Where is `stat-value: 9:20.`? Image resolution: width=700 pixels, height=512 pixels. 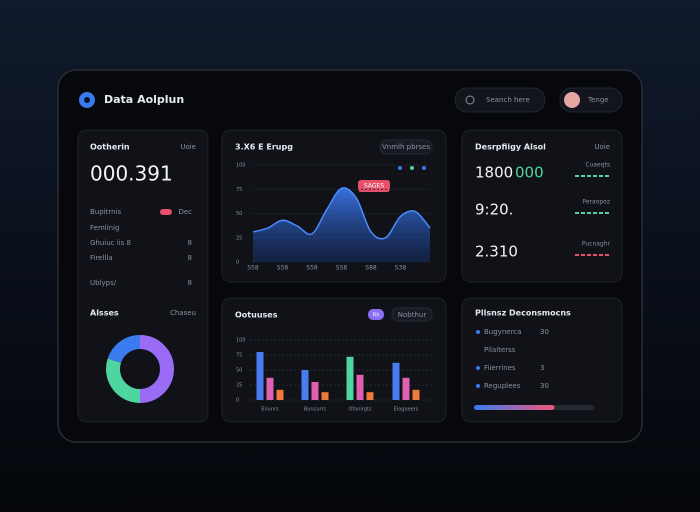
stat-value: 9:20. is located at coordinates (494, 210).